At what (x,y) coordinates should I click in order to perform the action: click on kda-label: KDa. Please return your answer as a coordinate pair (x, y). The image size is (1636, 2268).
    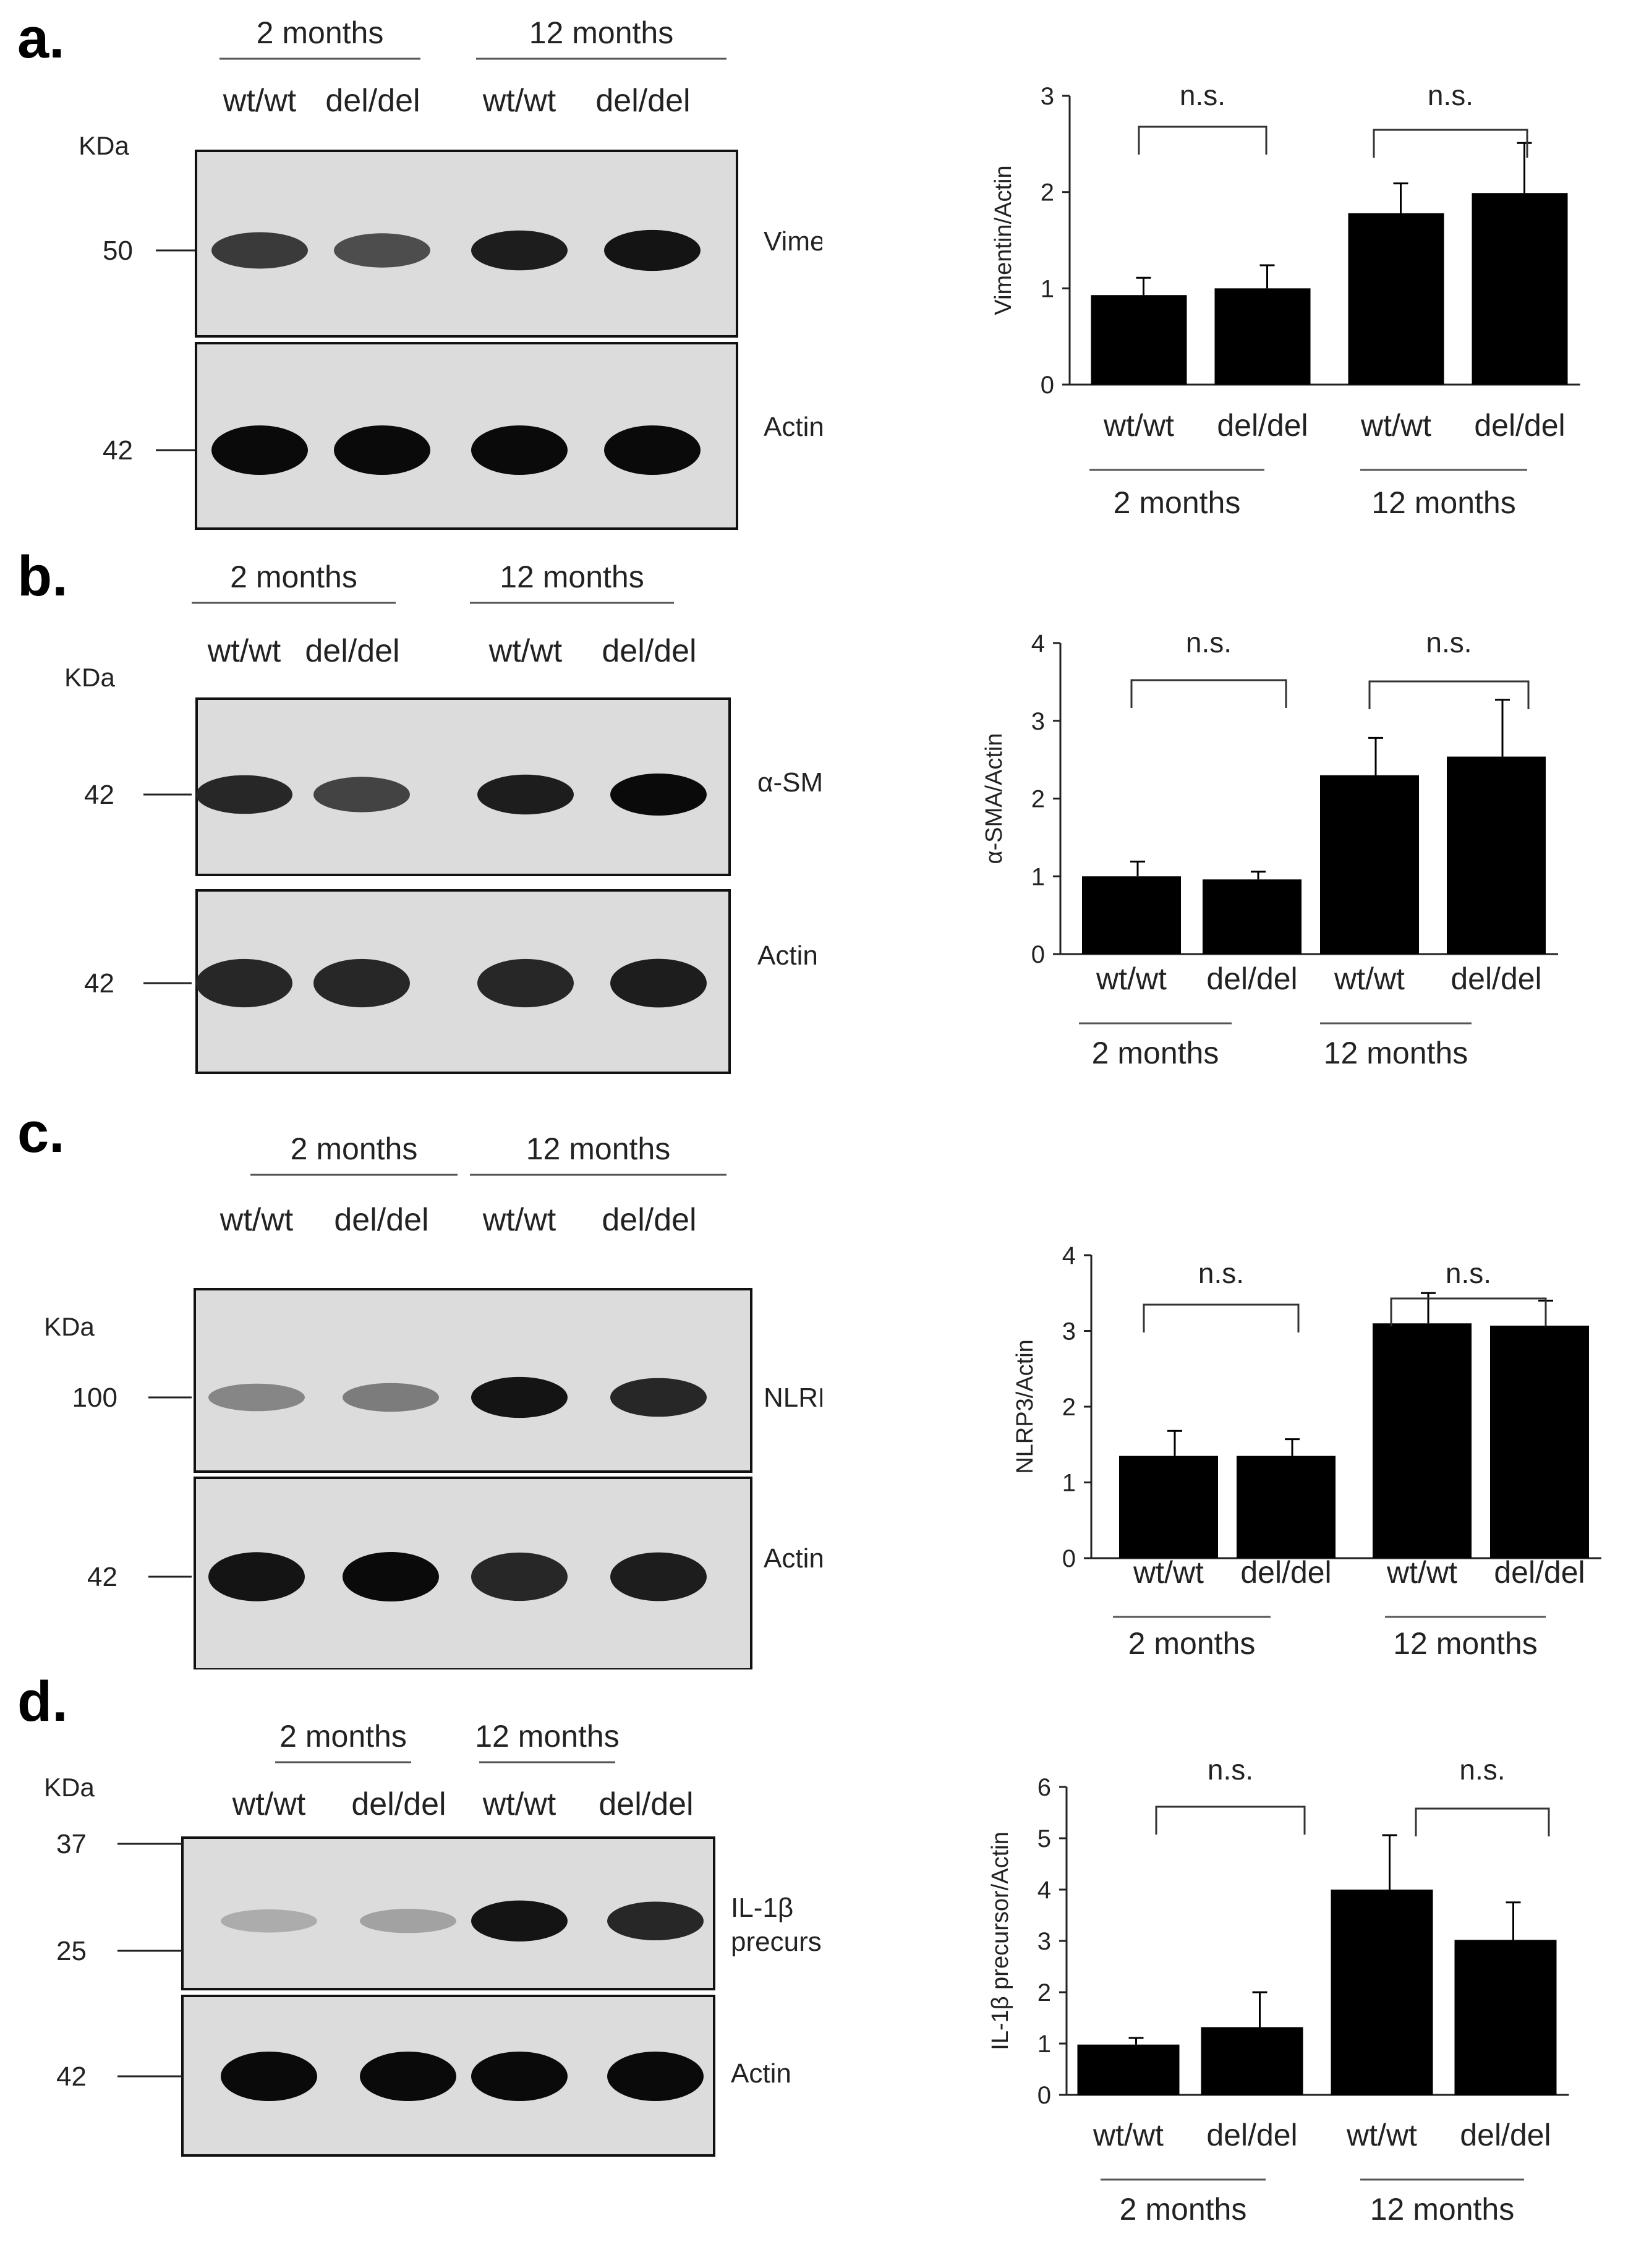
    Looking at the image, I should click on (70, 1327).